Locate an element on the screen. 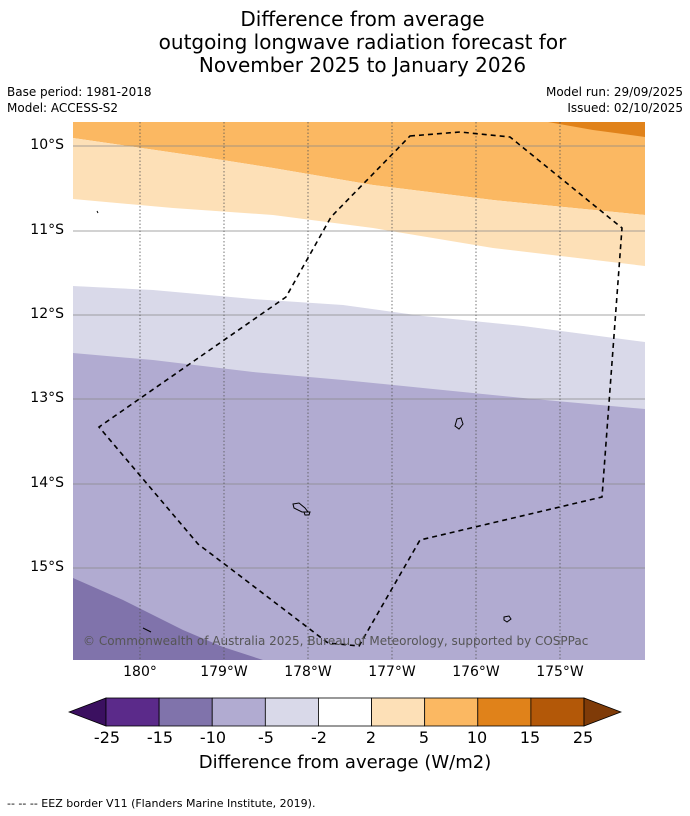 The height and width of the screenshot is (816, 690). lat-label: 12°S is located at coordinates (47, 314).